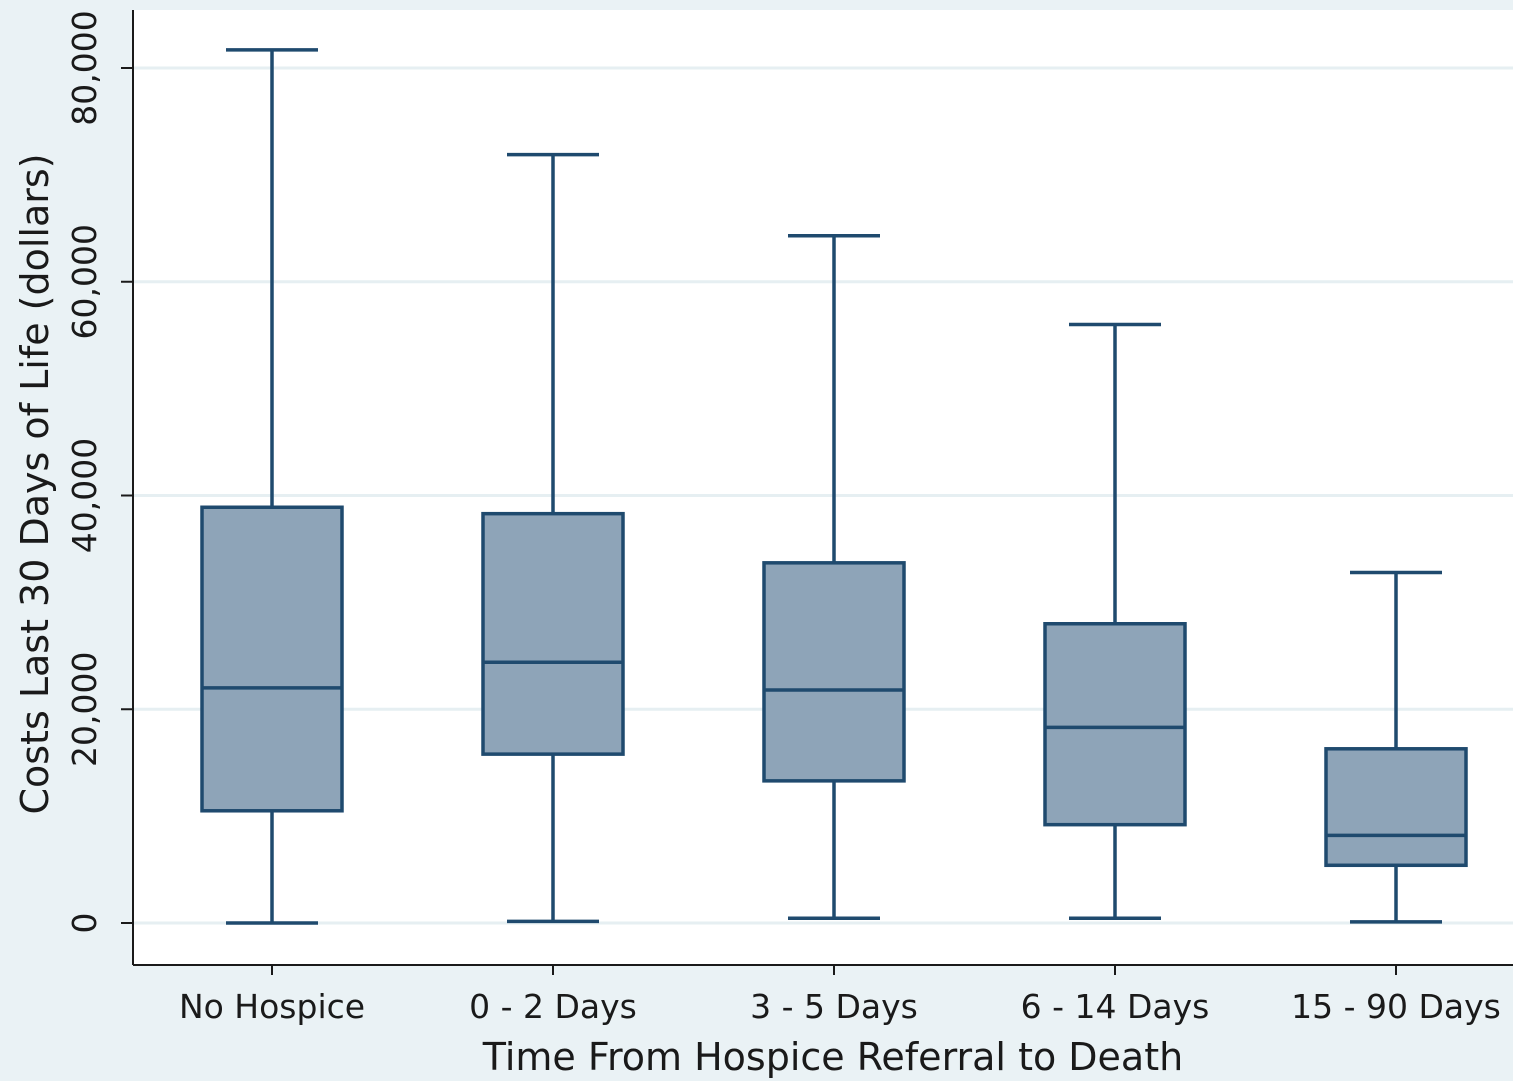  Describe the element at coordinates (84, 67) in the screenshot. I see `y-tick-label-80000: 80,000` at that location.